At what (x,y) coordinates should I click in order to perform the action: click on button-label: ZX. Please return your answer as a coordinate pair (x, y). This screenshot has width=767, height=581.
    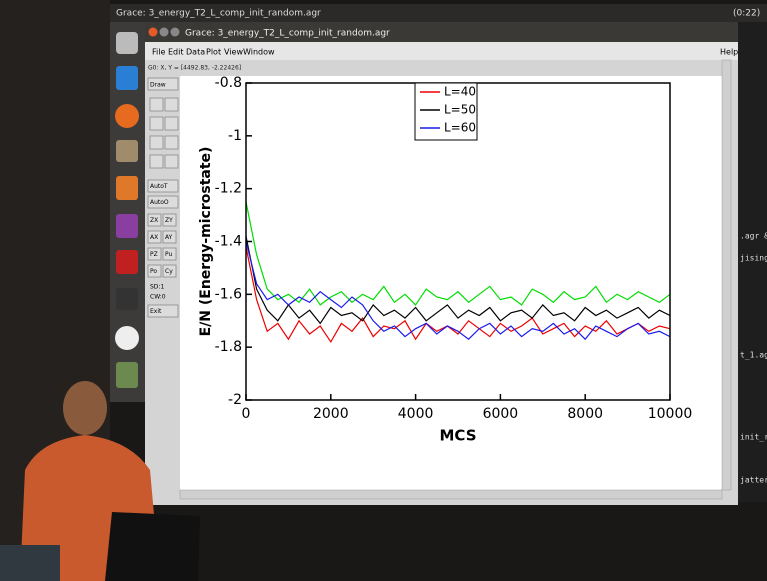
    Looking at the image, I should click on (154, 220).